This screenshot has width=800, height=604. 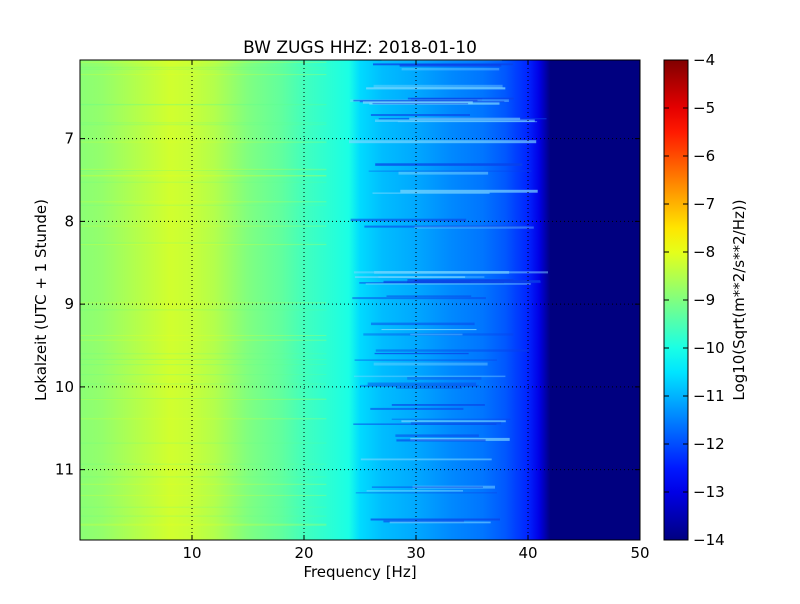 I want to click on colorbar-ticks: −4 −5 −6 −7 −8 −9 −10 −11 −12 −13 −14, so click(x=694, y=300).